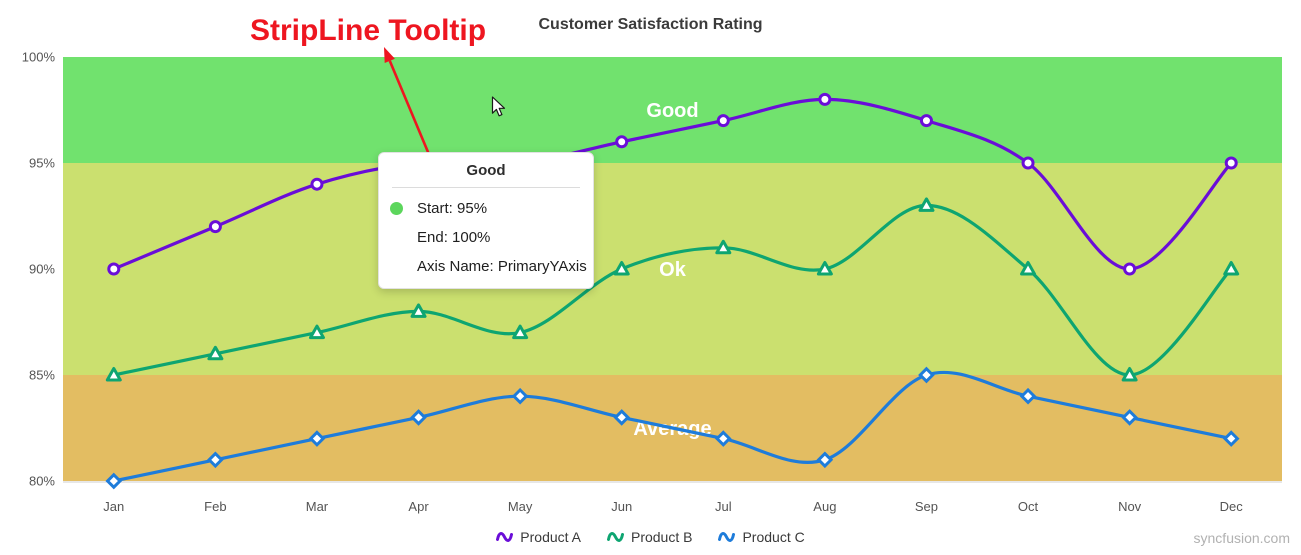  I want to click on y-axis-label: 80%, so click(42, 481).